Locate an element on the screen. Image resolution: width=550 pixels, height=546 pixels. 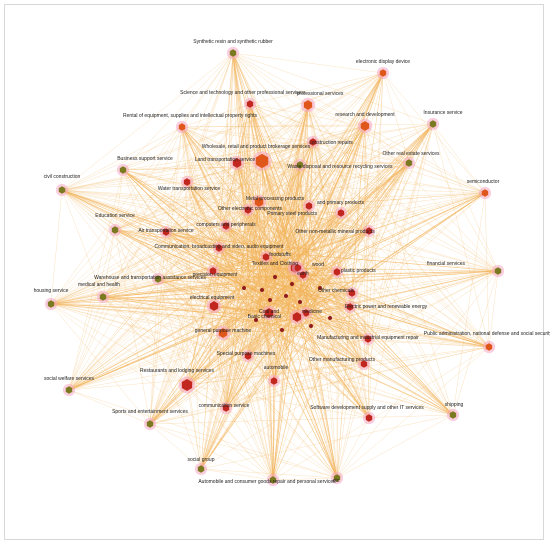
node-mfgrepair is located at coordinates (368, 339).